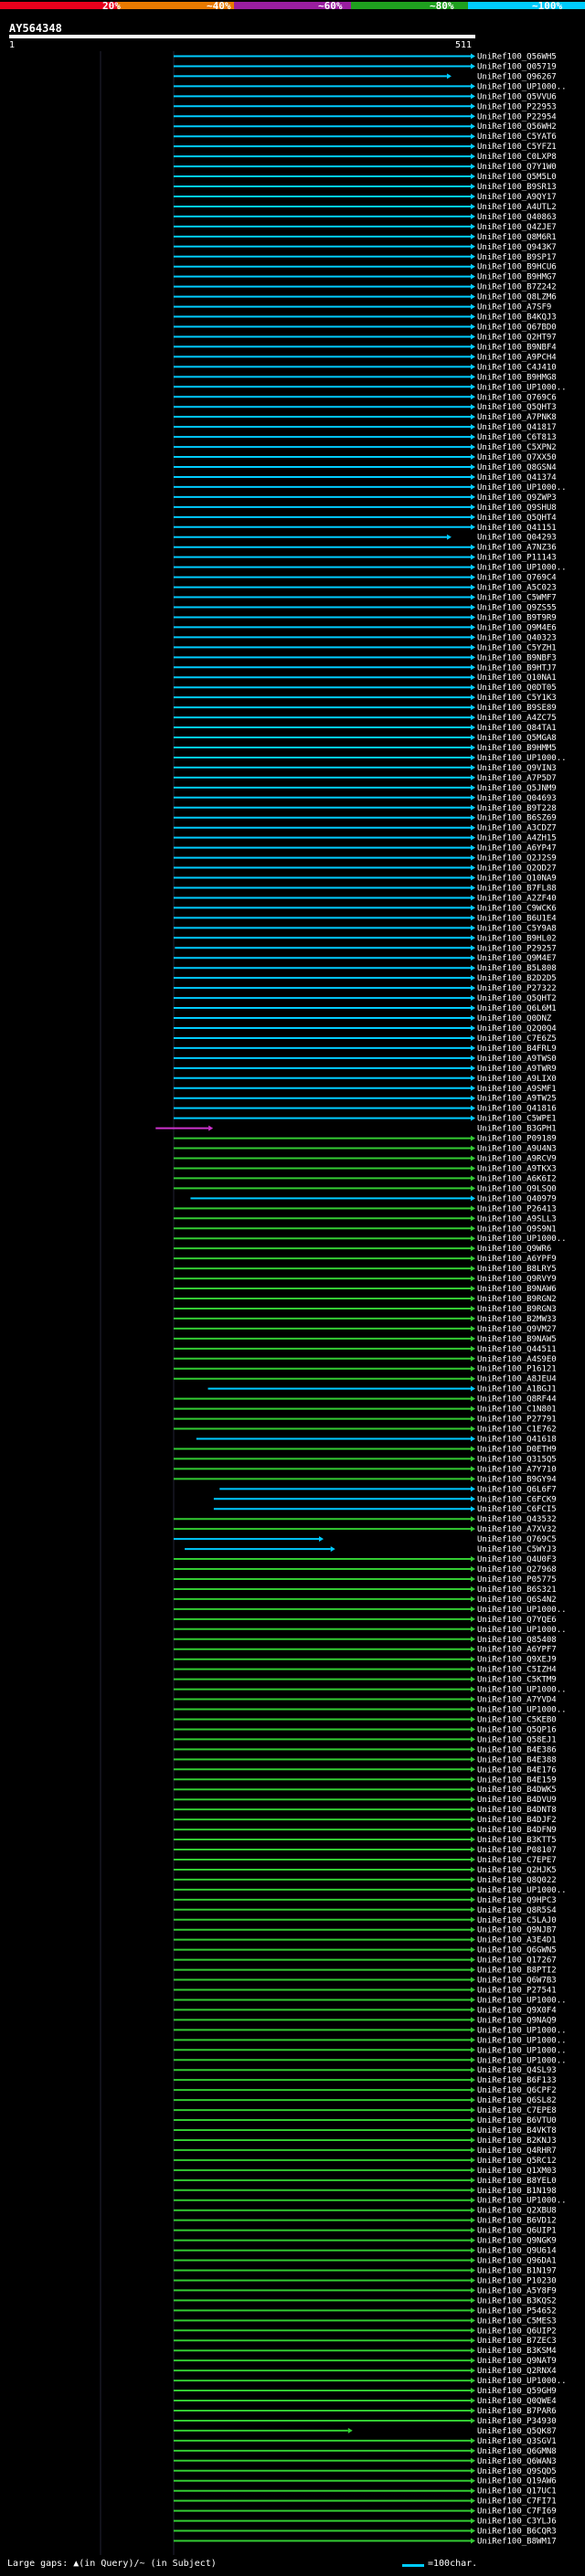 The image size is (585, 2576). I want to click on hit-label: UniRef100_B4VKT8, so click(517, 2131).